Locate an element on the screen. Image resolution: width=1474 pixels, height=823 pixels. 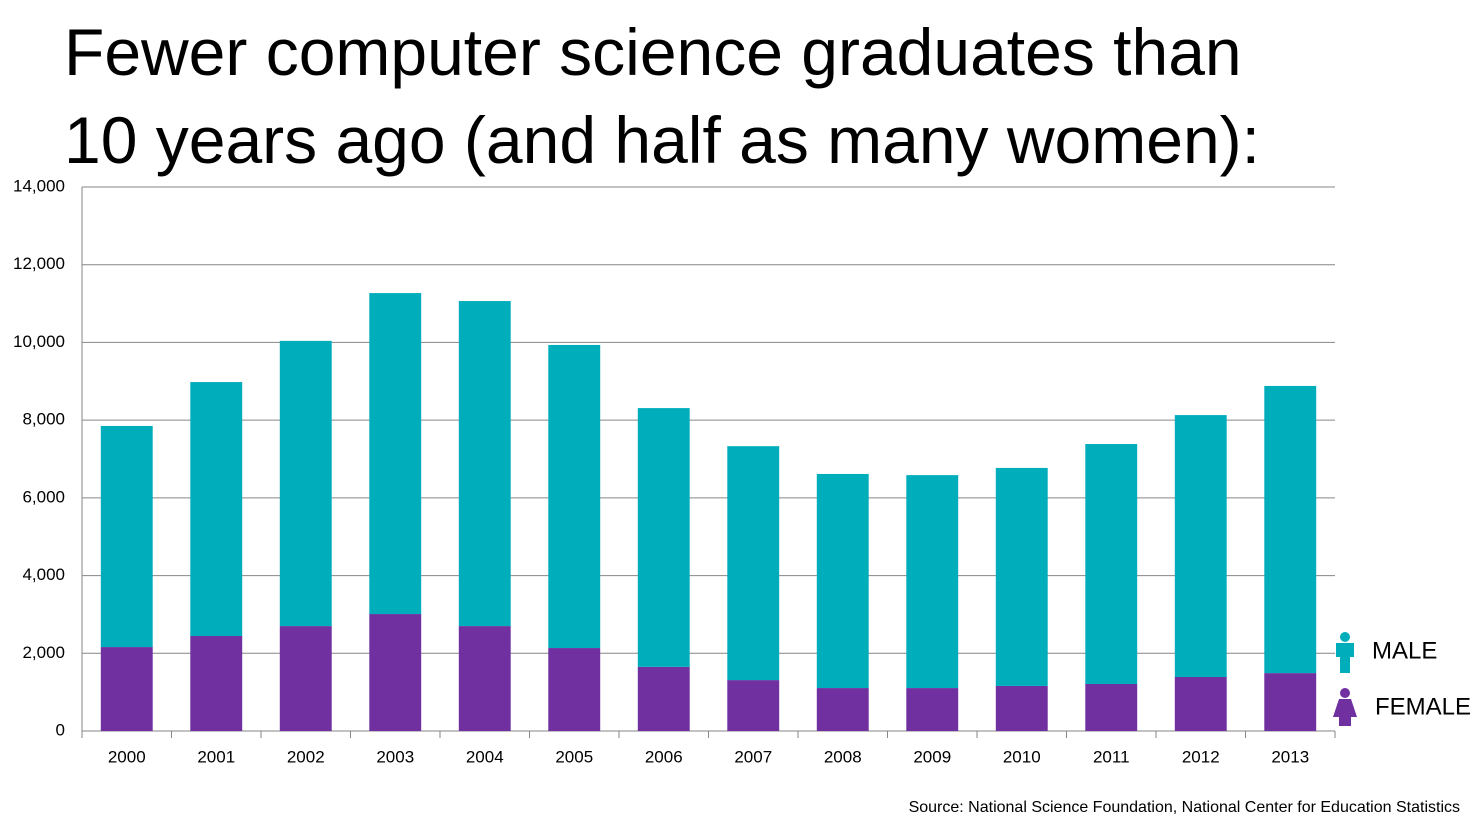
legend-label: FEMALE is located at coordinates (1423, 706).